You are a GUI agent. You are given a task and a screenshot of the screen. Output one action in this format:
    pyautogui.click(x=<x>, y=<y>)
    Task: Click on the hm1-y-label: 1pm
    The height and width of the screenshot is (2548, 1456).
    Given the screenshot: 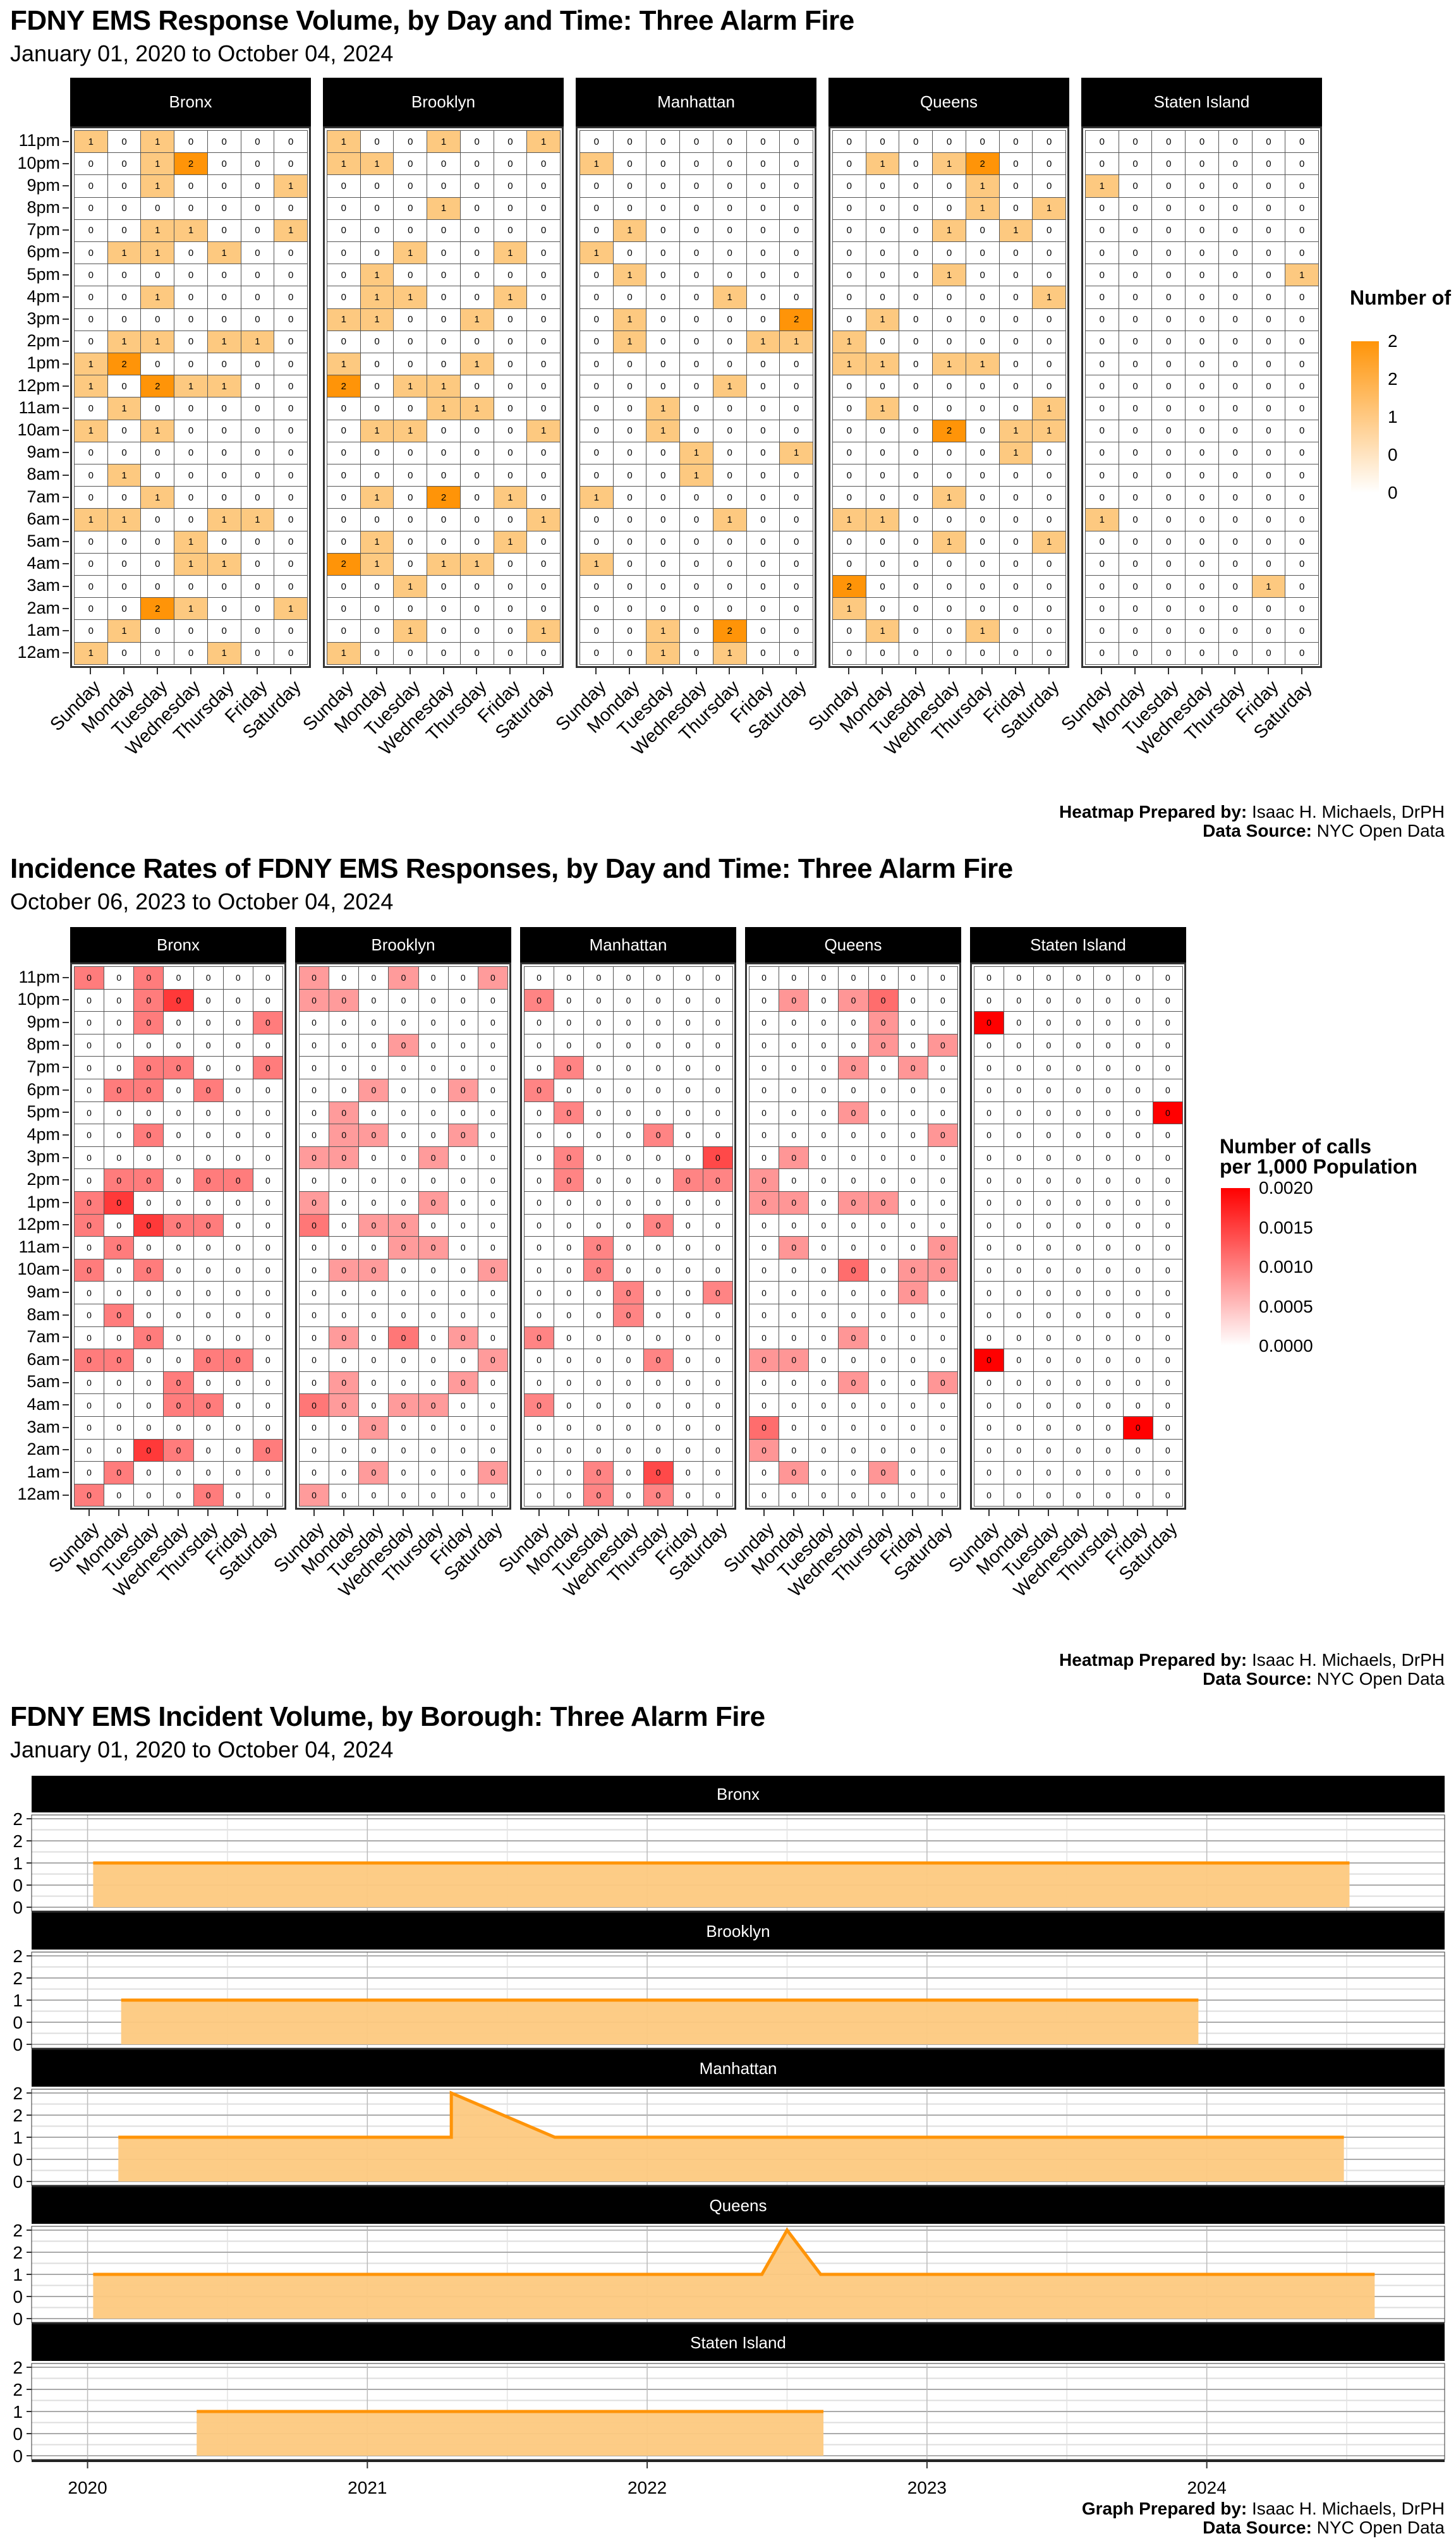 What is the action you would take?
    pyautogui.click(x=43, y=363)
    